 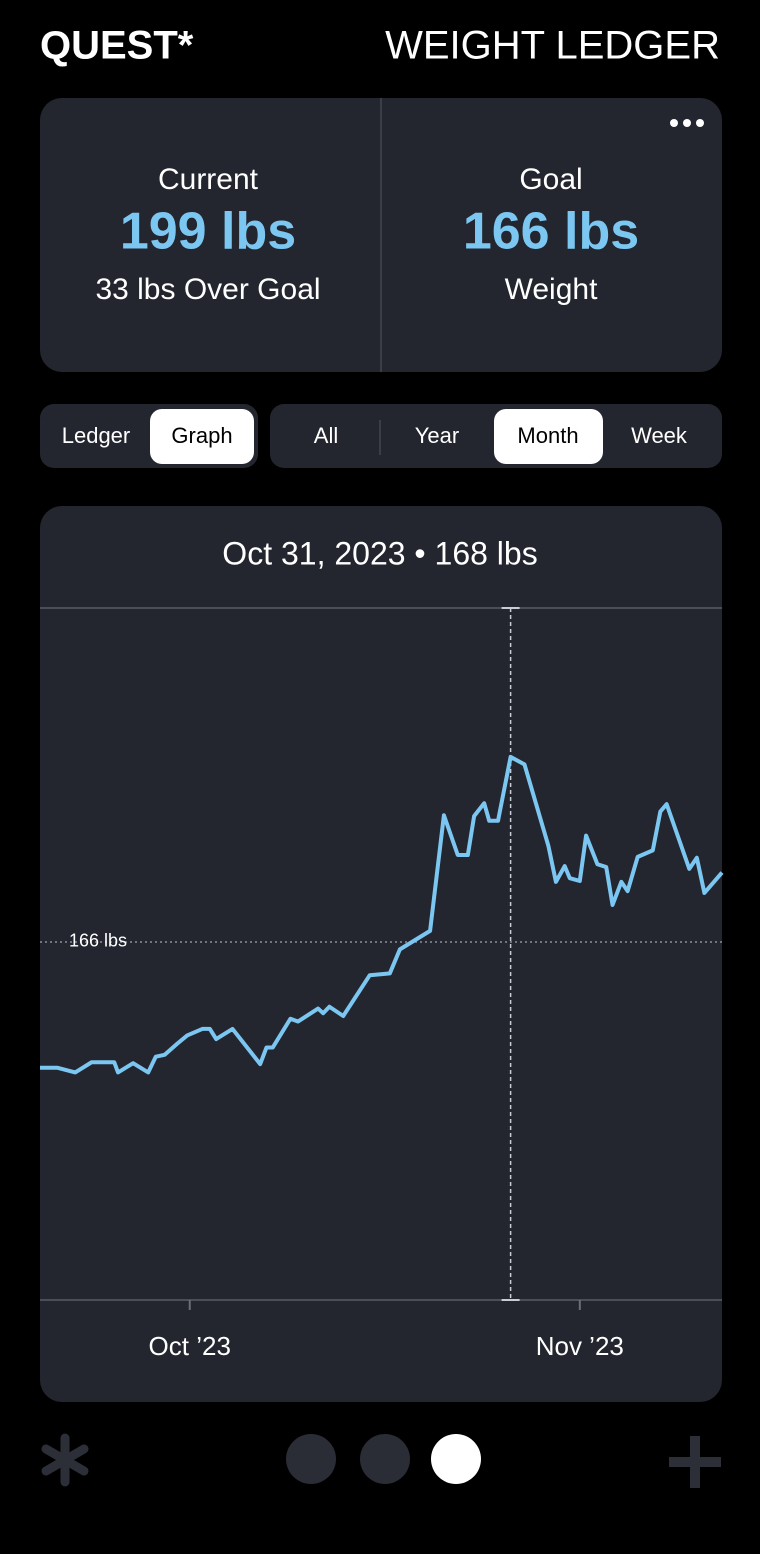 I want to click on menu-icon, so click(x=65, y=1460).